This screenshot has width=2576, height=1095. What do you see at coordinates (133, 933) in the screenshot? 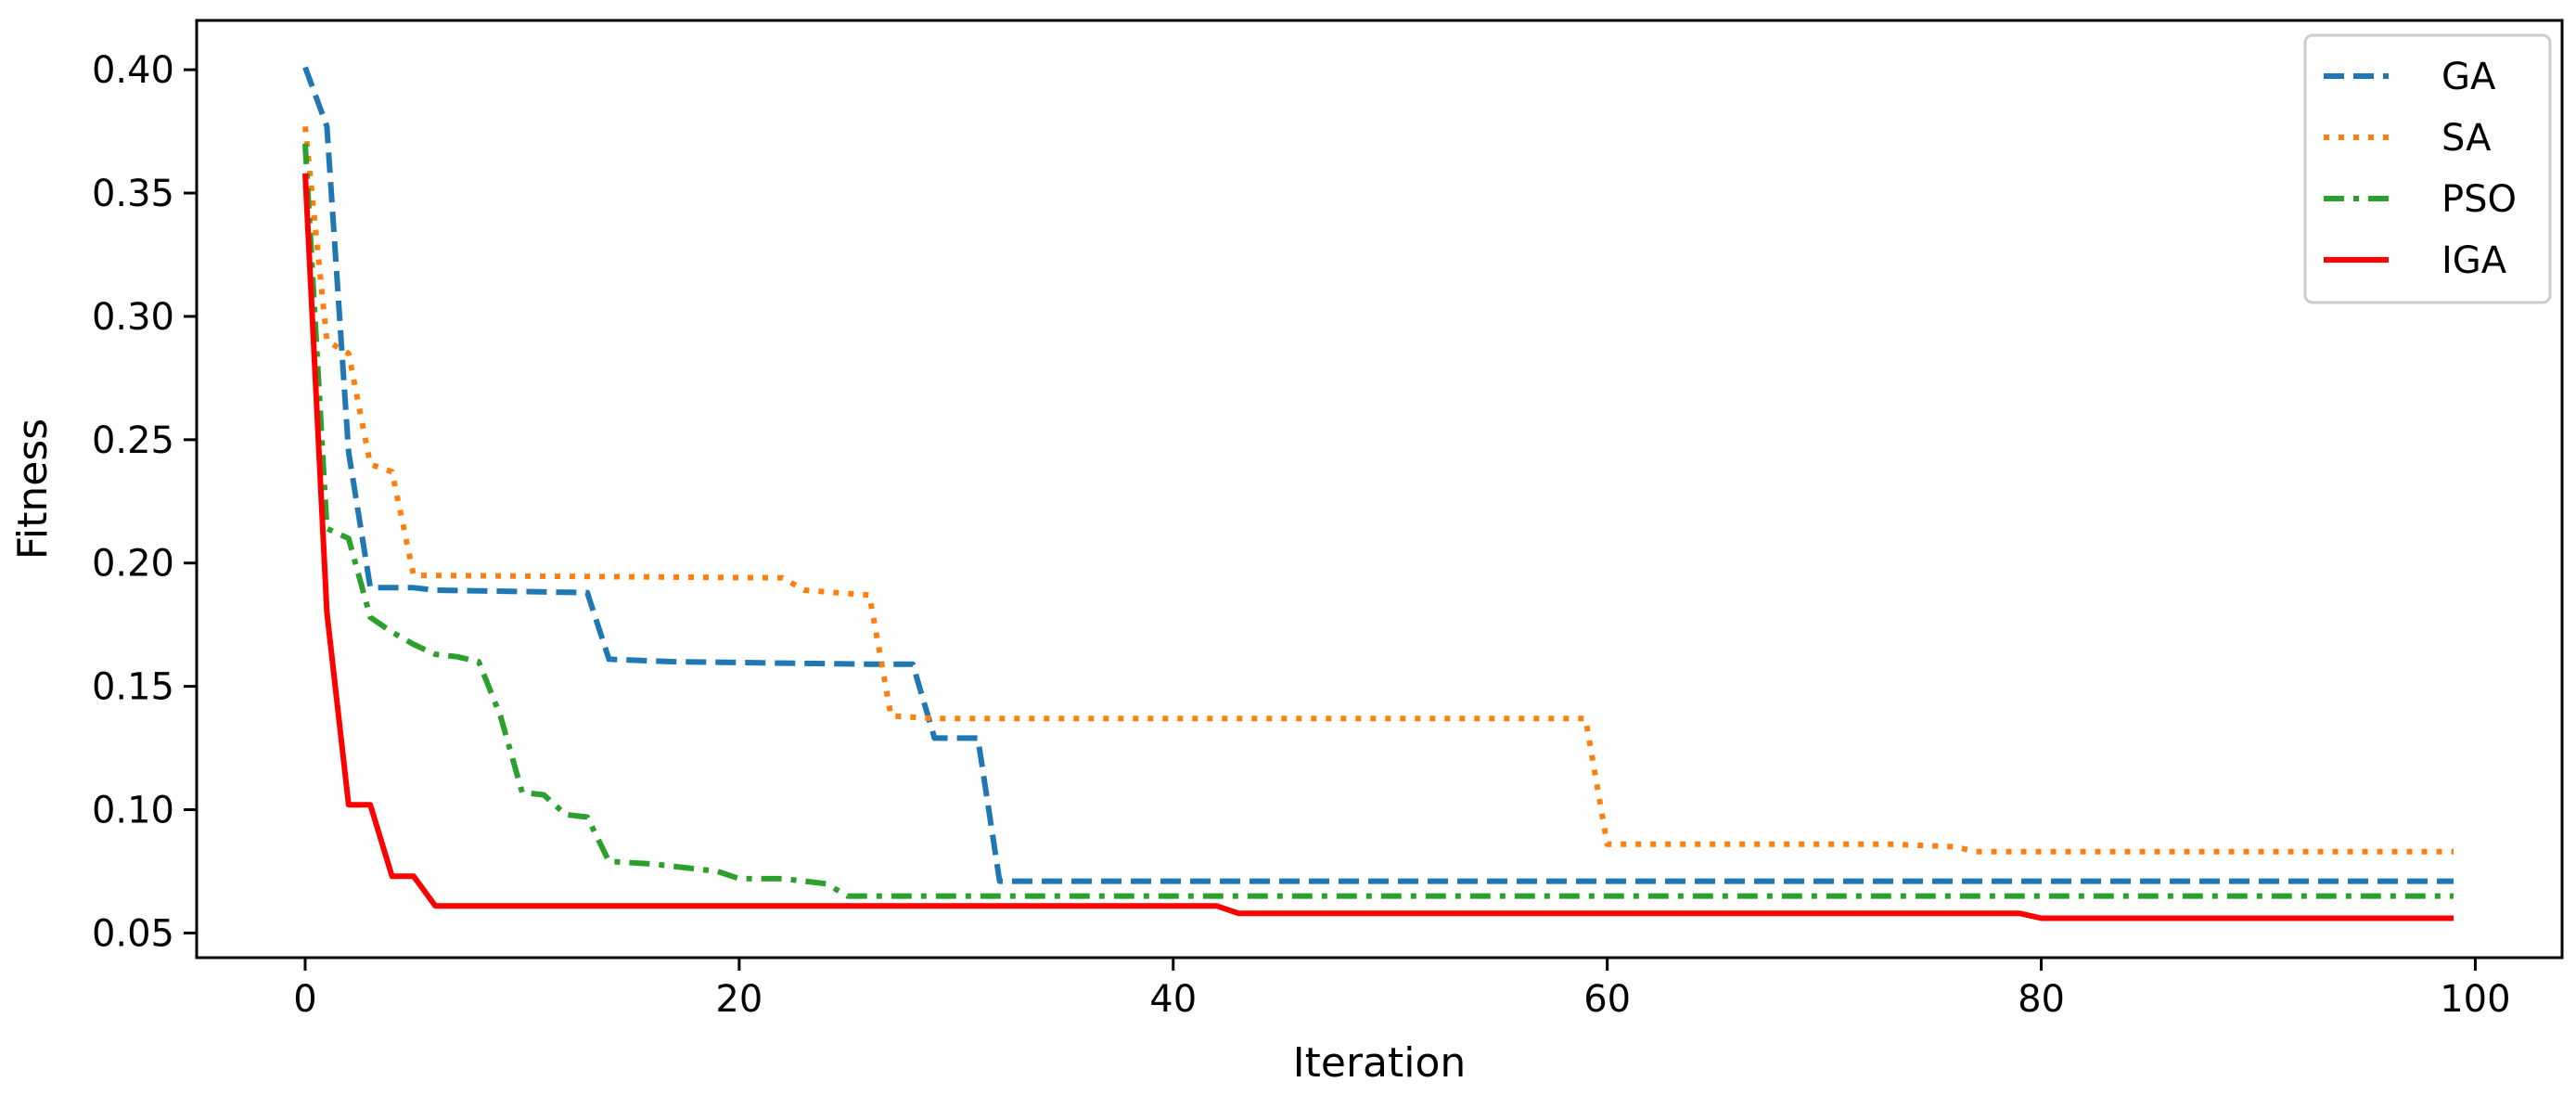
I see `y-tick-label: 0.05` at bounding box center [133, 933].